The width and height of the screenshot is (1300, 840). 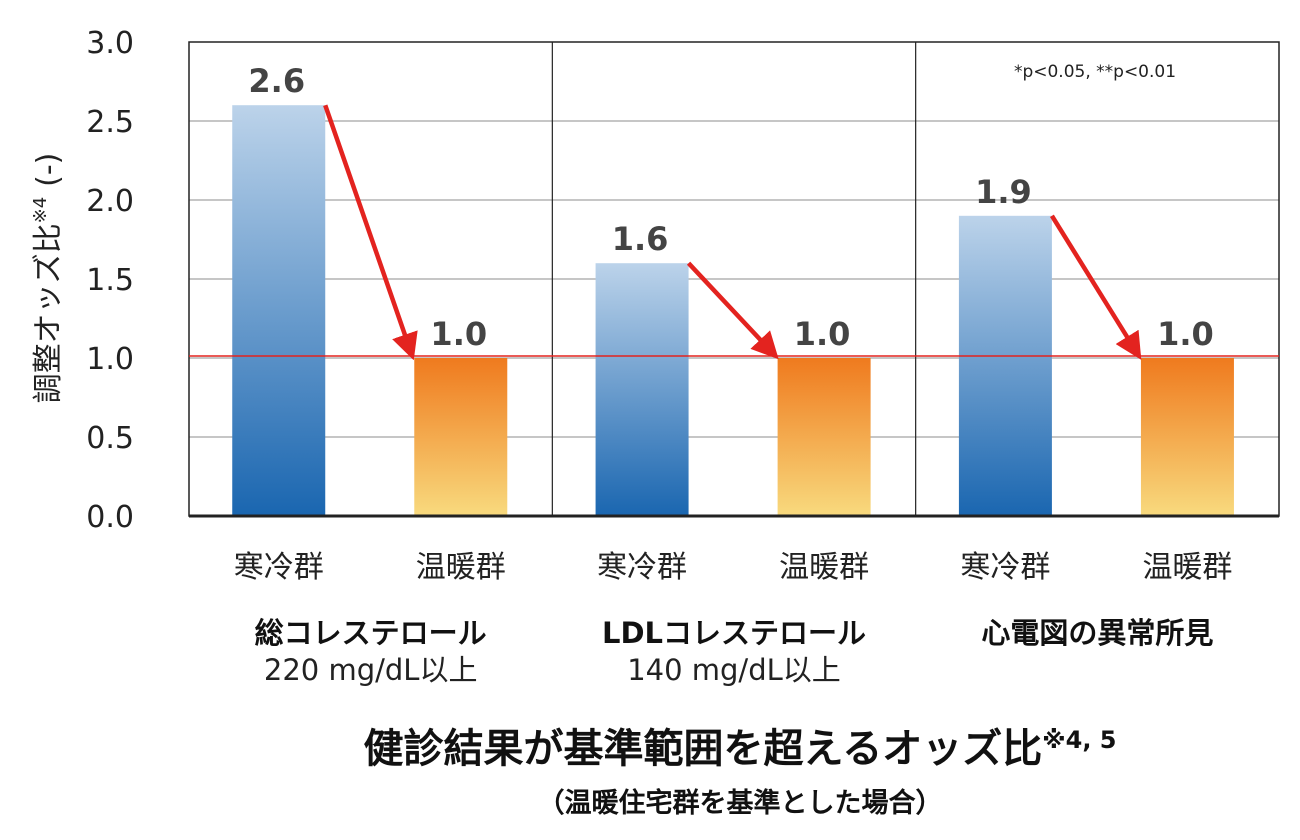 I want to click on y-tick-label: 1.0, so click(x=110, y=359).